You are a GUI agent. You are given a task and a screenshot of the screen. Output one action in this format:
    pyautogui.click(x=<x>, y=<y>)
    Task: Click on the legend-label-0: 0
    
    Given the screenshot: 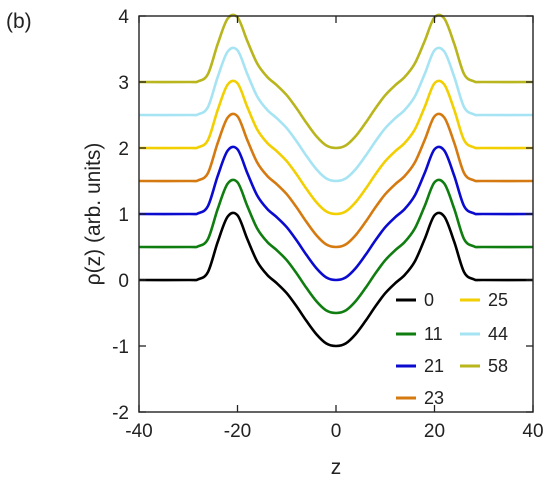 What is the action you would take?
    pyautogui.click(x=429, y=300)
    